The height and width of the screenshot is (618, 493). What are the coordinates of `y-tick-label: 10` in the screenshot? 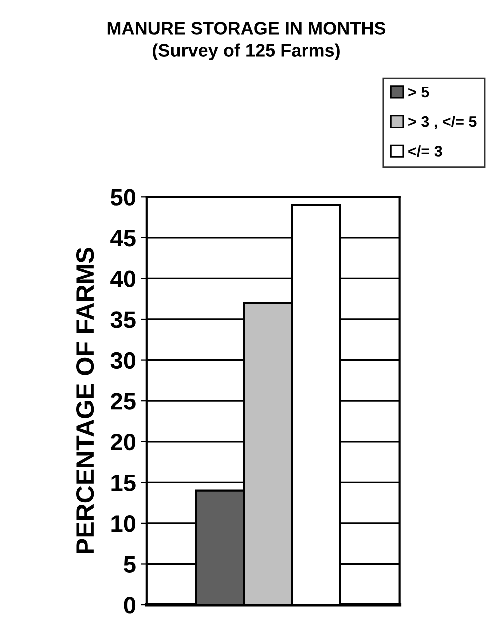 It's located at (124, 524).